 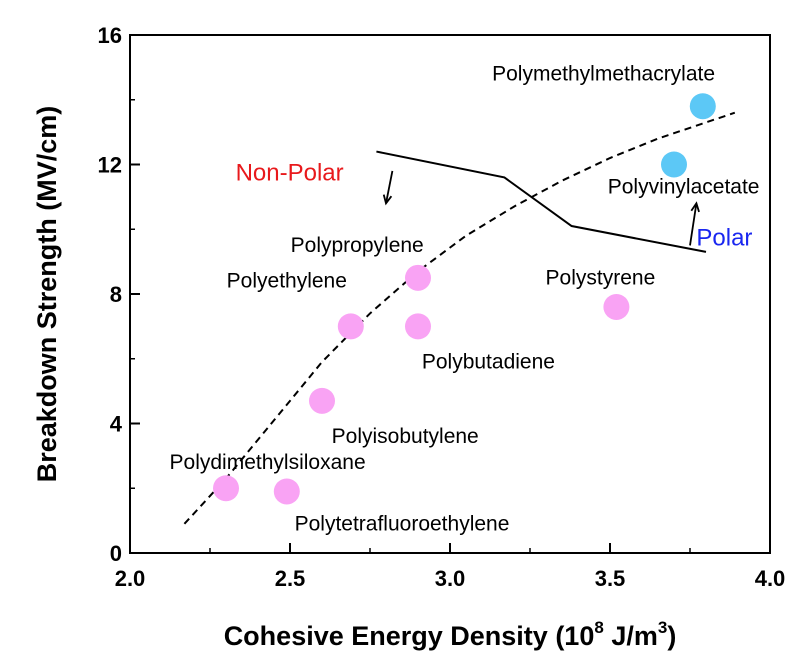 I want to click on point-label-polypropylene: Polypropylene, so click(x=357, y=245).